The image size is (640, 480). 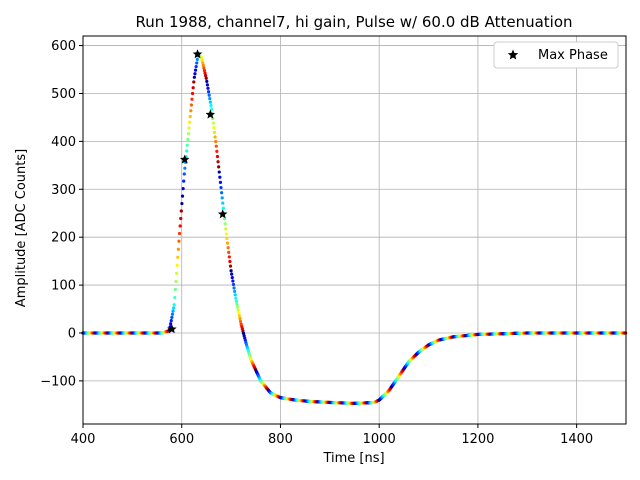 I want to click on y-tick-label: −100, so click(x=58, y=381).